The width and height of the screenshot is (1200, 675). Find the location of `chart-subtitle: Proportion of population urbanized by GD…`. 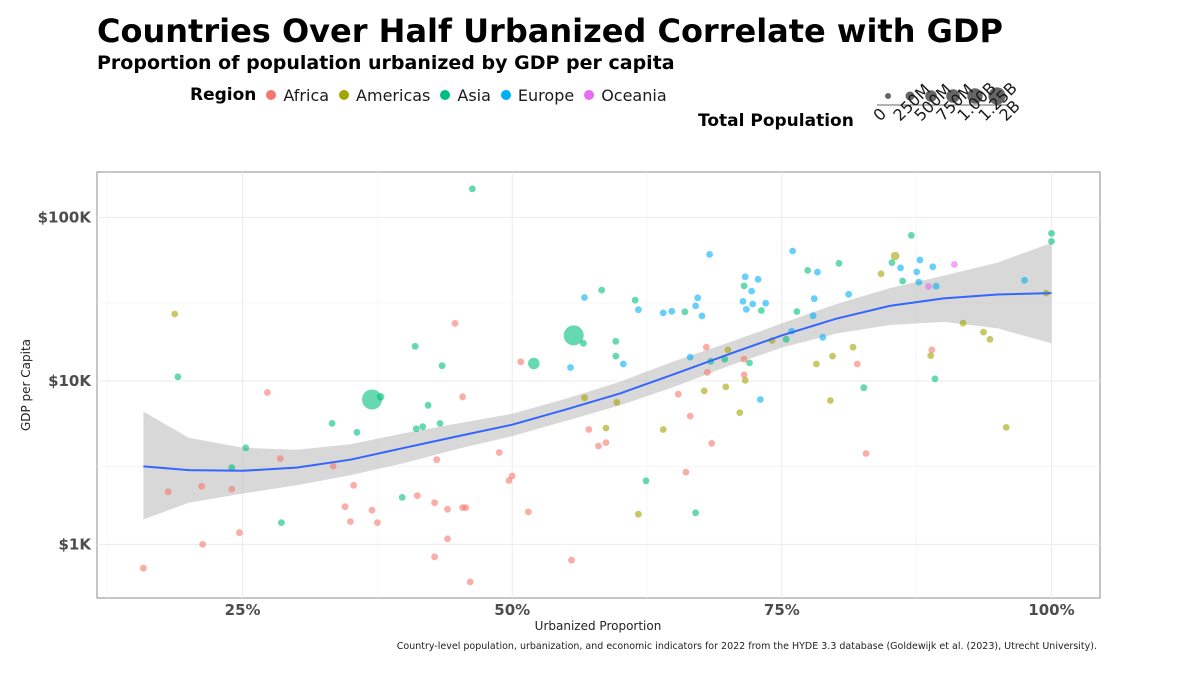

chart-subtitle: Proportion of population urbanized by GD… is located at coordinates (386, 63).